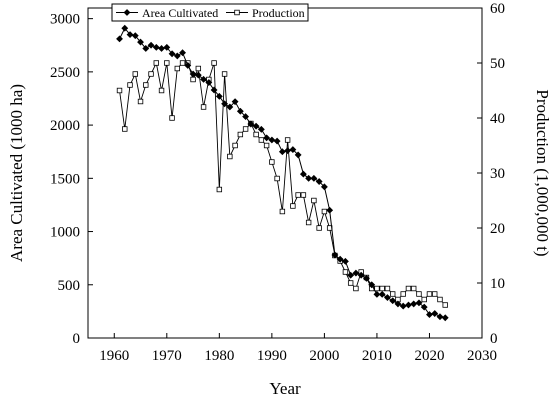 The image size is (550, 402). What do you see at coordinates (77, 339) in the screenshot?
I see `y-tick-label: 0` at bounding box center [77, 339].